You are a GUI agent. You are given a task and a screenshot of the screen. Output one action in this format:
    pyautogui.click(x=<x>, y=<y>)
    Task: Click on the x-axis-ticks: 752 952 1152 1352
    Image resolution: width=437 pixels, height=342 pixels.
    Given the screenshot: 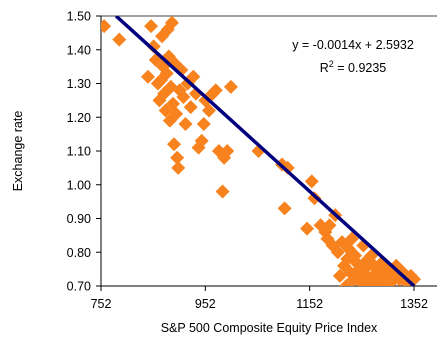 What is the action you would take?
    pyautogui.click(x=259, y=298)
    